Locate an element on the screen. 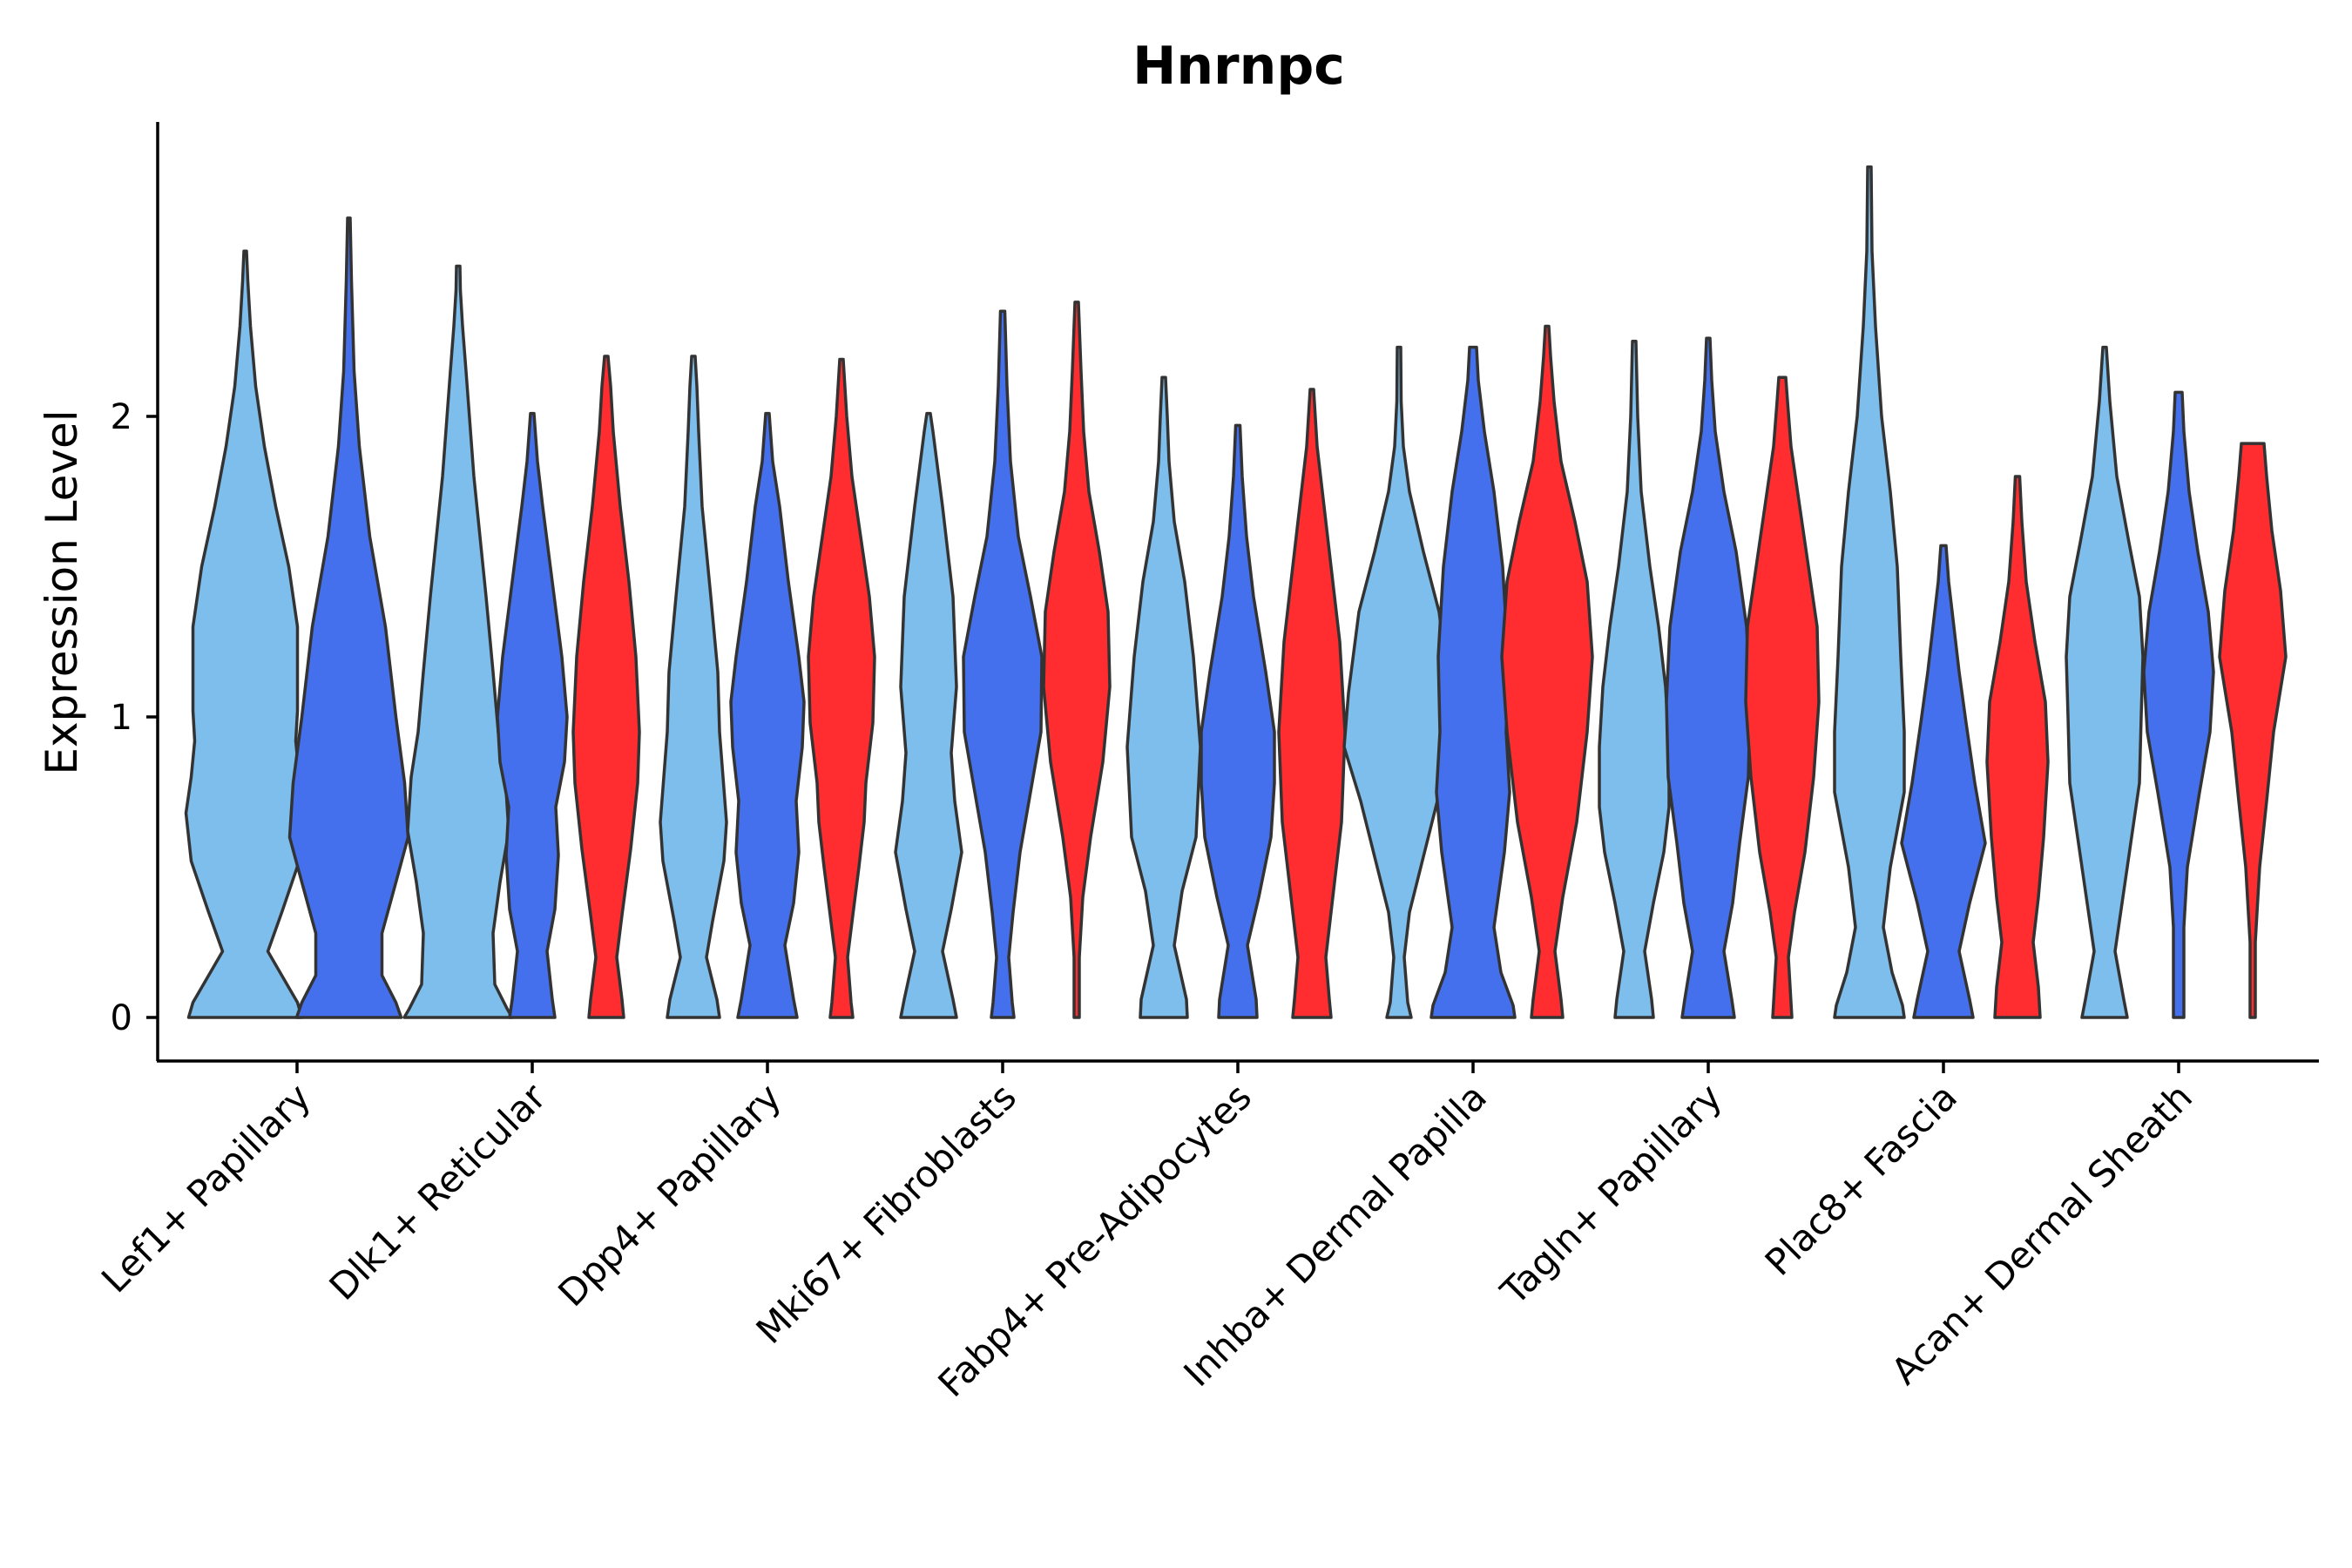 The width and height of the screenshot is (2352, 1568). y-tick-label-1: 1 is located at coordinates (121, 718).